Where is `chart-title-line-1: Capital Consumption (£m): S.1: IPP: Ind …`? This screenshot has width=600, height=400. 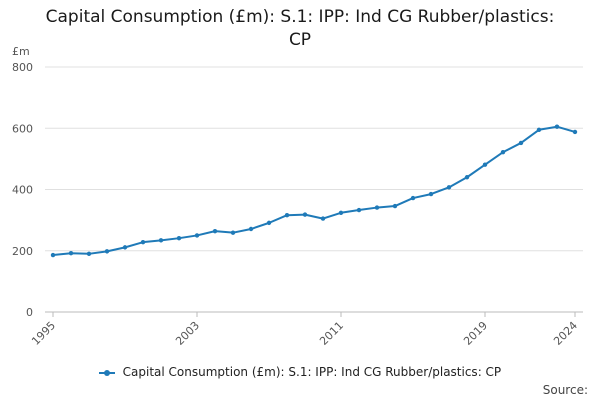
chart-title-line-1: Capital Consumption (£m): S.1: IPP: Ind … is located at coordinates (300, 17).